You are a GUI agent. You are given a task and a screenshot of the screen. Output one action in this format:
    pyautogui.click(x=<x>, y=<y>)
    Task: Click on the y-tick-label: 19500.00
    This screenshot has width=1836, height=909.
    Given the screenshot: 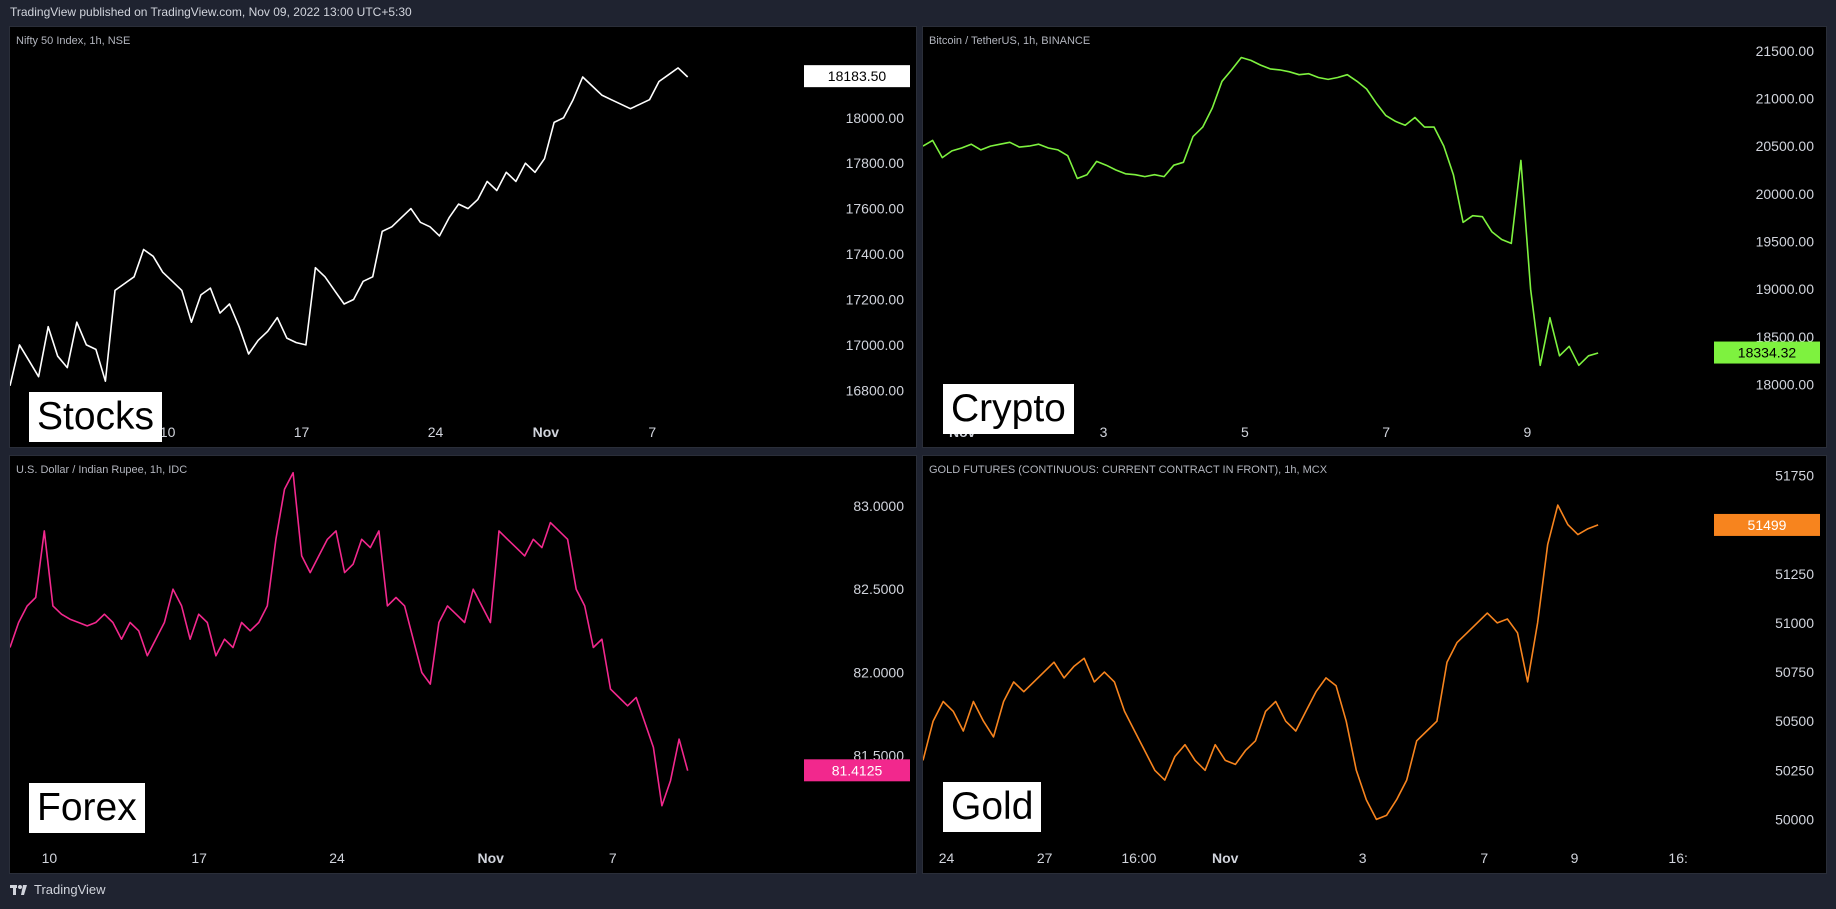 What is the action you would take?
    pyautogui.click(x=1785, y=241)
    